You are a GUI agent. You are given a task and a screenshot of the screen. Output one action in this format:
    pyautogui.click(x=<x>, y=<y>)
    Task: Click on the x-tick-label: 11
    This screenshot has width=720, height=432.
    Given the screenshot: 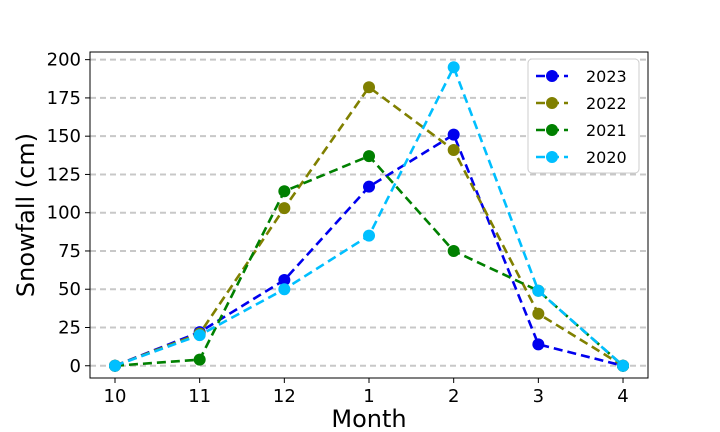 What is the action you would take?
    pyautogui.click(x=199, y=396)
    